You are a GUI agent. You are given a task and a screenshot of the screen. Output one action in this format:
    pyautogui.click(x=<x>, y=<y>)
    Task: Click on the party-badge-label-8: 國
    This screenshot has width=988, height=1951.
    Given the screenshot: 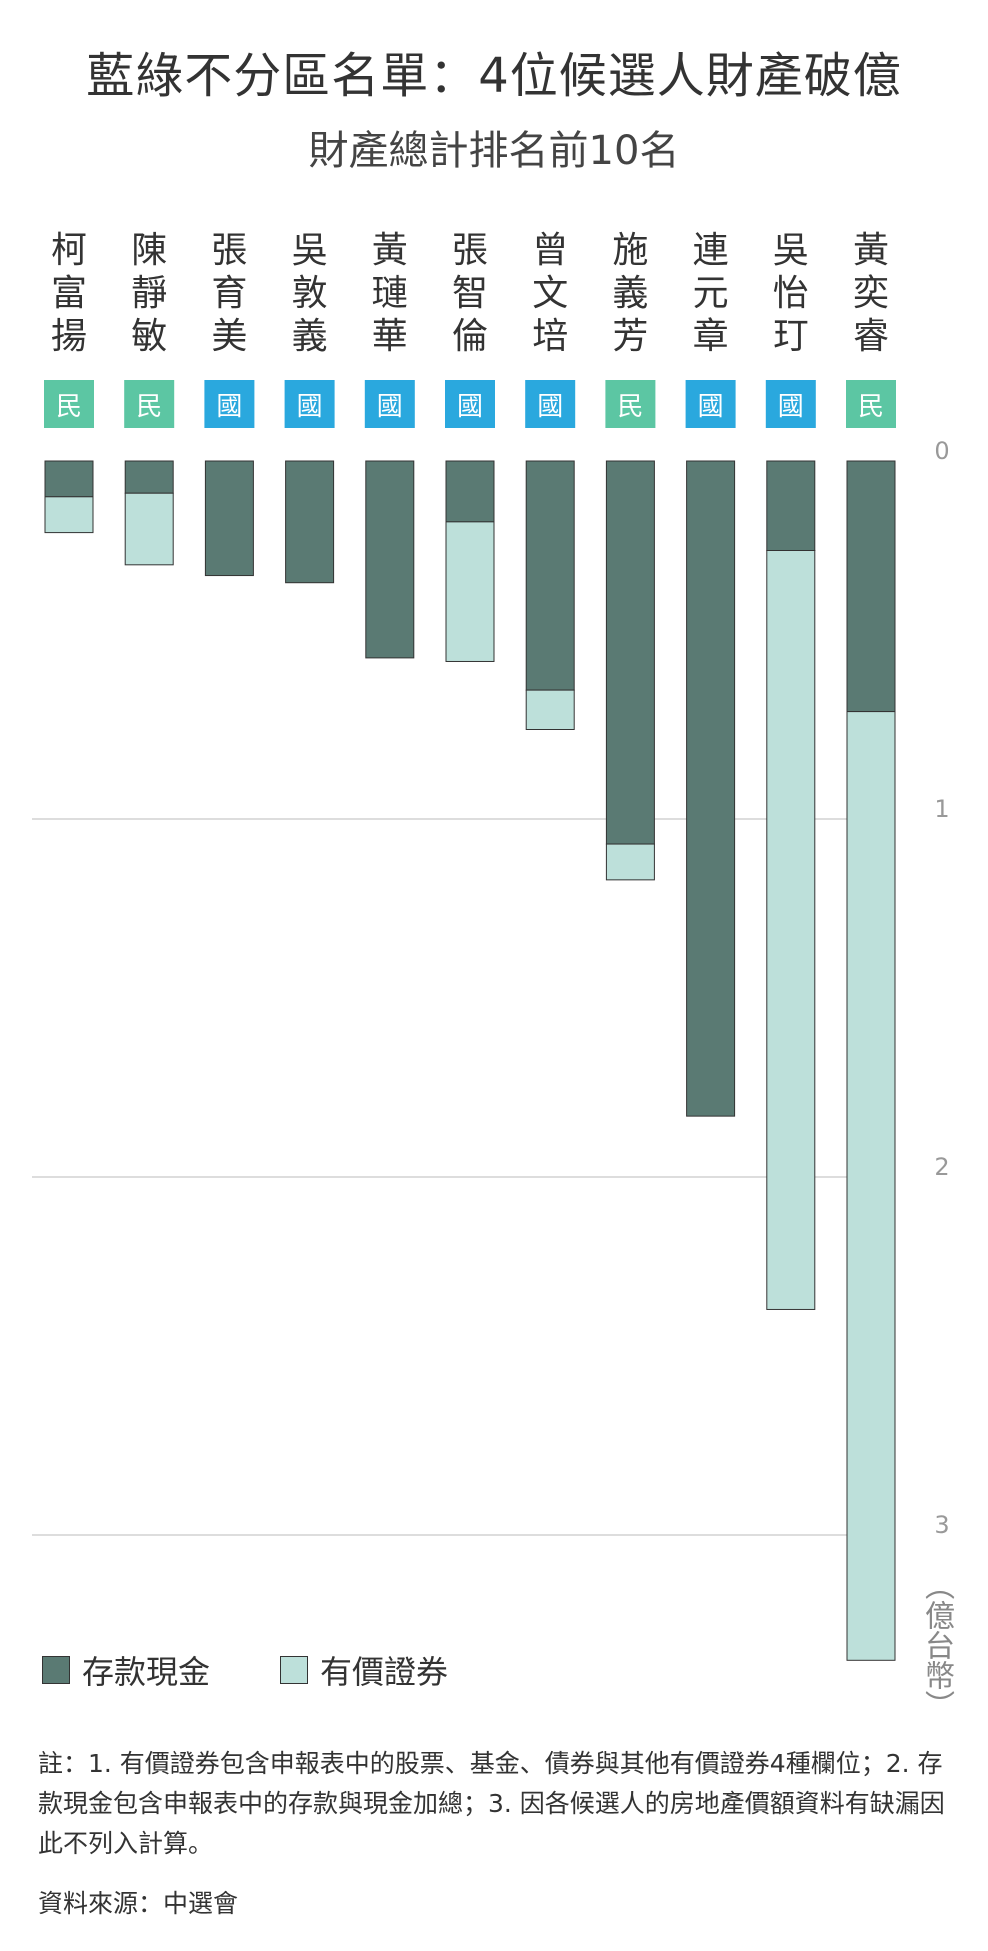 What is the action you would take?
    pyautogui.click(x=711, y=407)
    